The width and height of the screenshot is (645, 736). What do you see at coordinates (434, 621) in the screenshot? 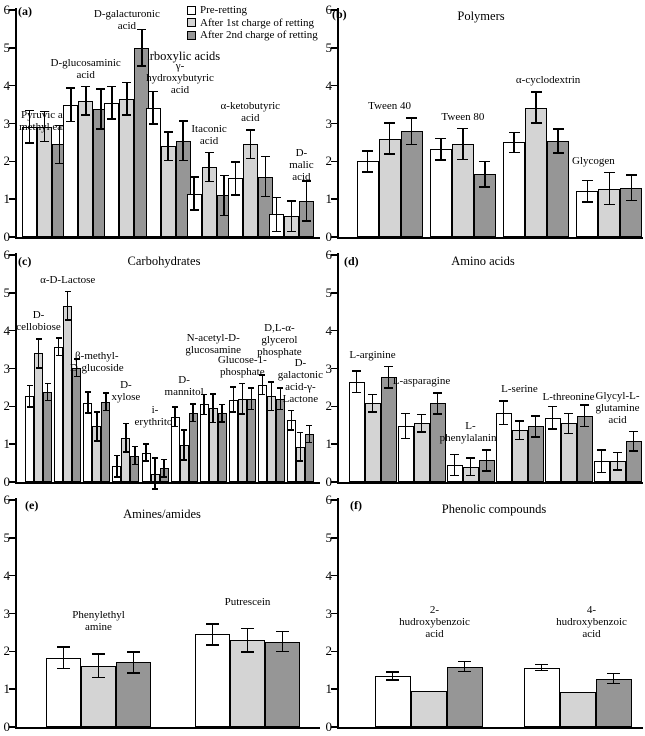
I see `group-label: 2- hudroxybenzoic acid` at bounding box center [434, 621].